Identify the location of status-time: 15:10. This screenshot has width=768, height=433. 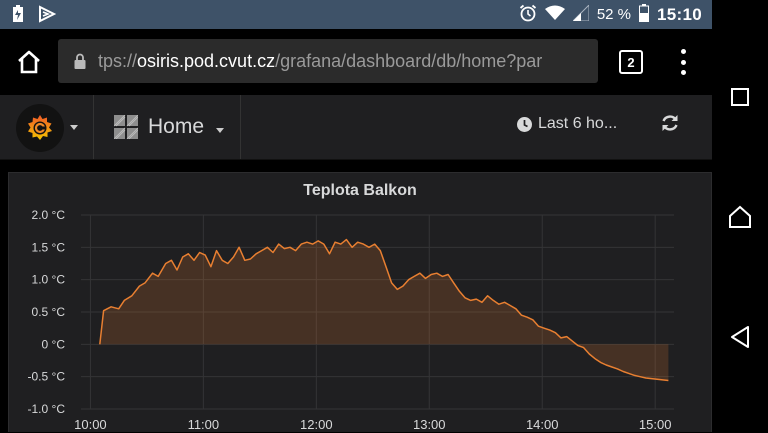
(679, 14).